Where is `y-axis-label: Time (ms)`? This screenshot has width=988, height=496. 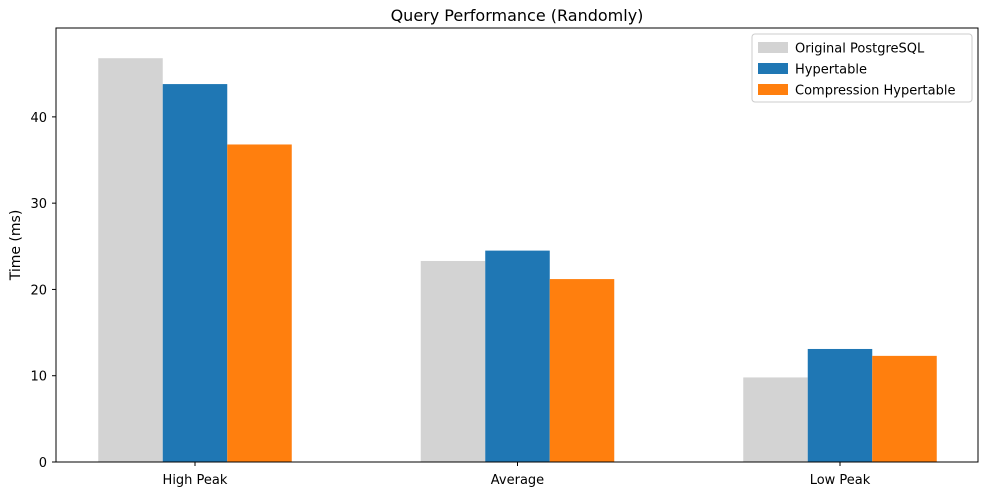 y-axis-label: Time (ms) is located at coordinates (16, 246).